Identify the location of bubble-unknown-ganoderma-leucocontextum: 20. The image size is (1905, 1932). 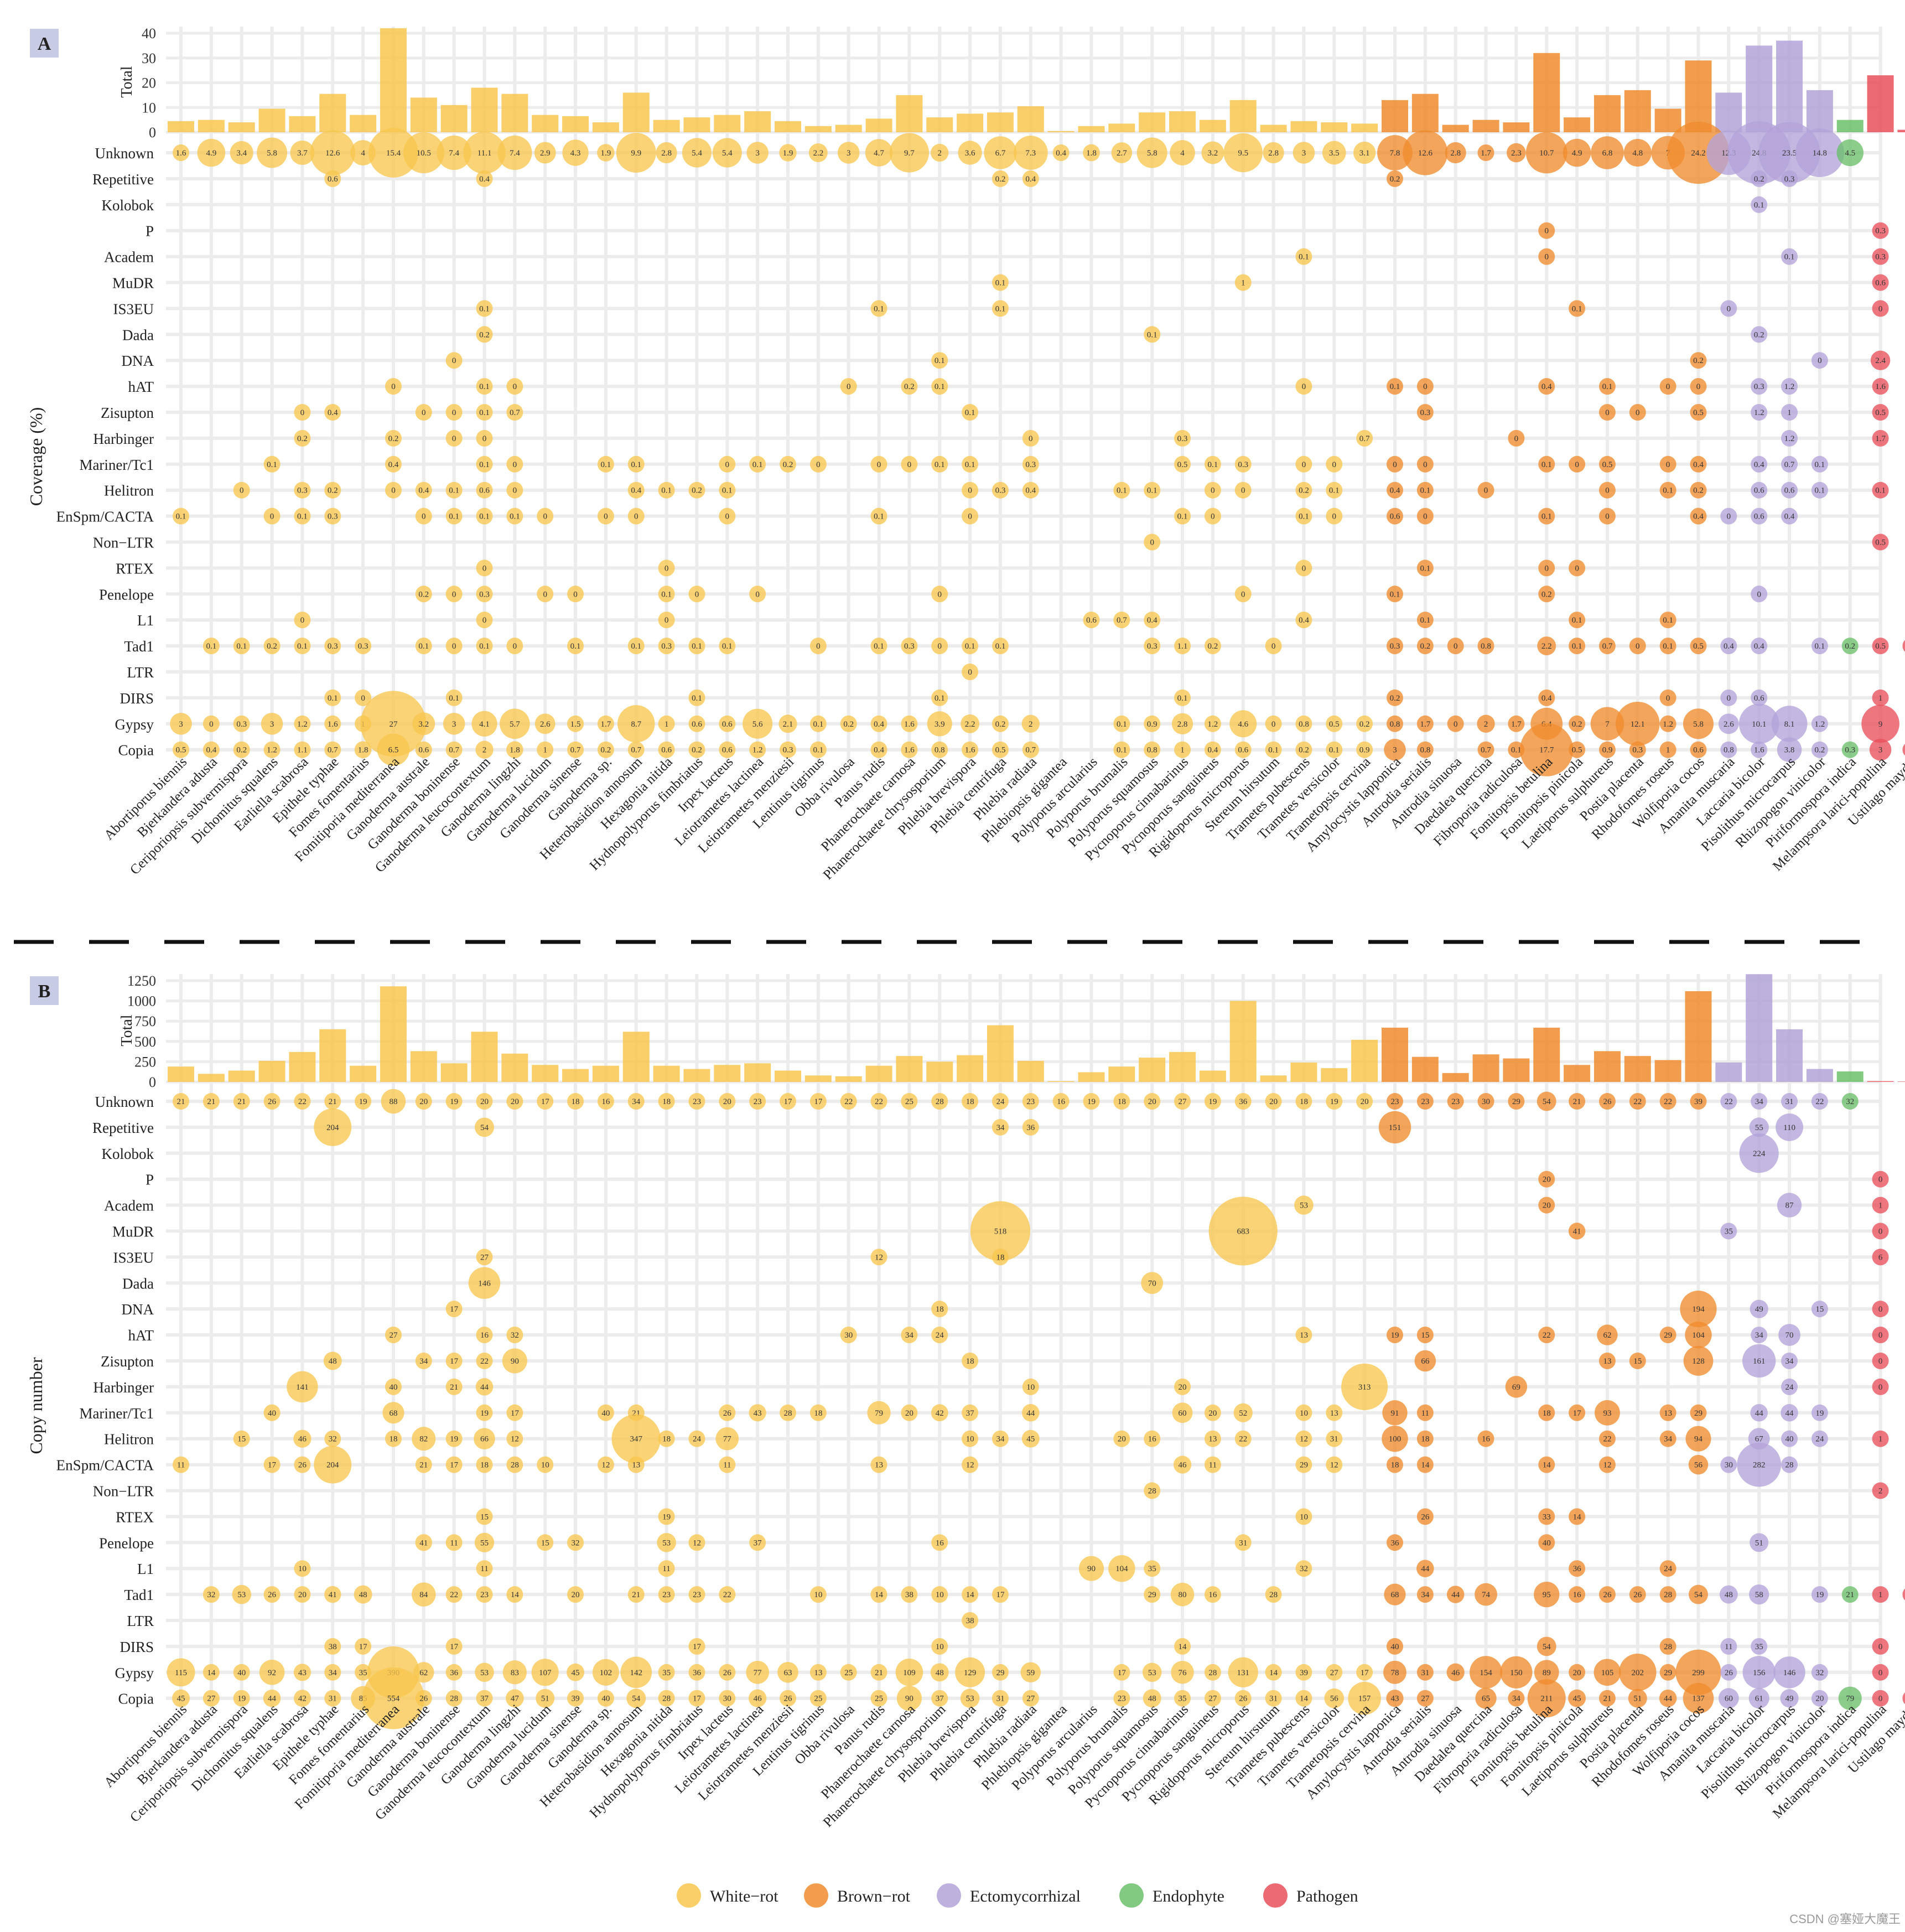
(485, 1101).